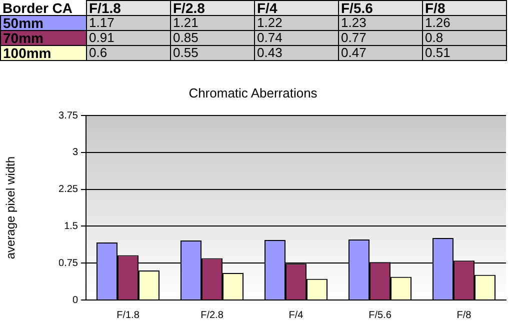  I want to click on data-label: 1.22, so click(296, 22).